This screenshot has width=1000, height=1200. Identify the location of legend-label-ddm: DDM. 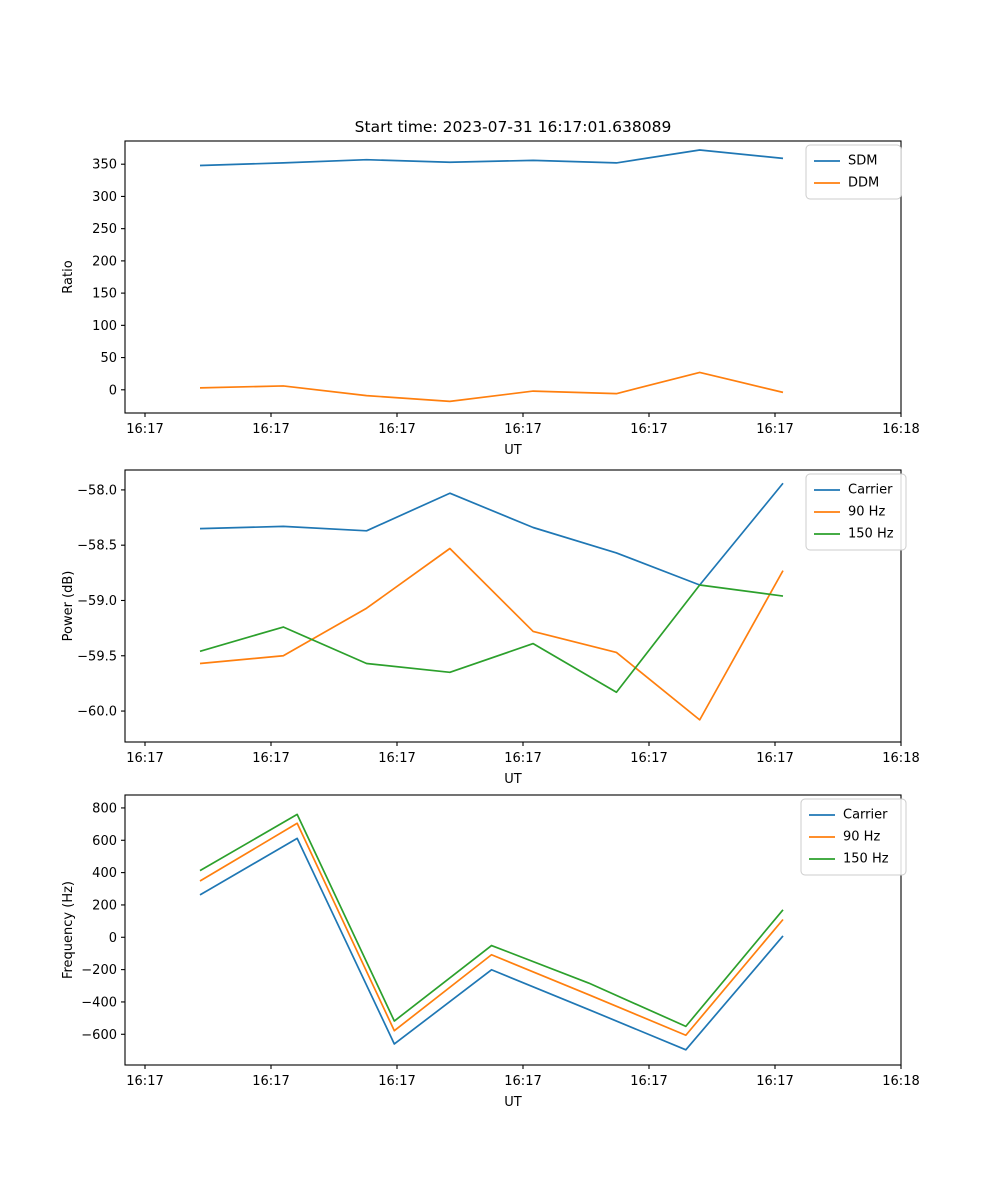
(863, 183).